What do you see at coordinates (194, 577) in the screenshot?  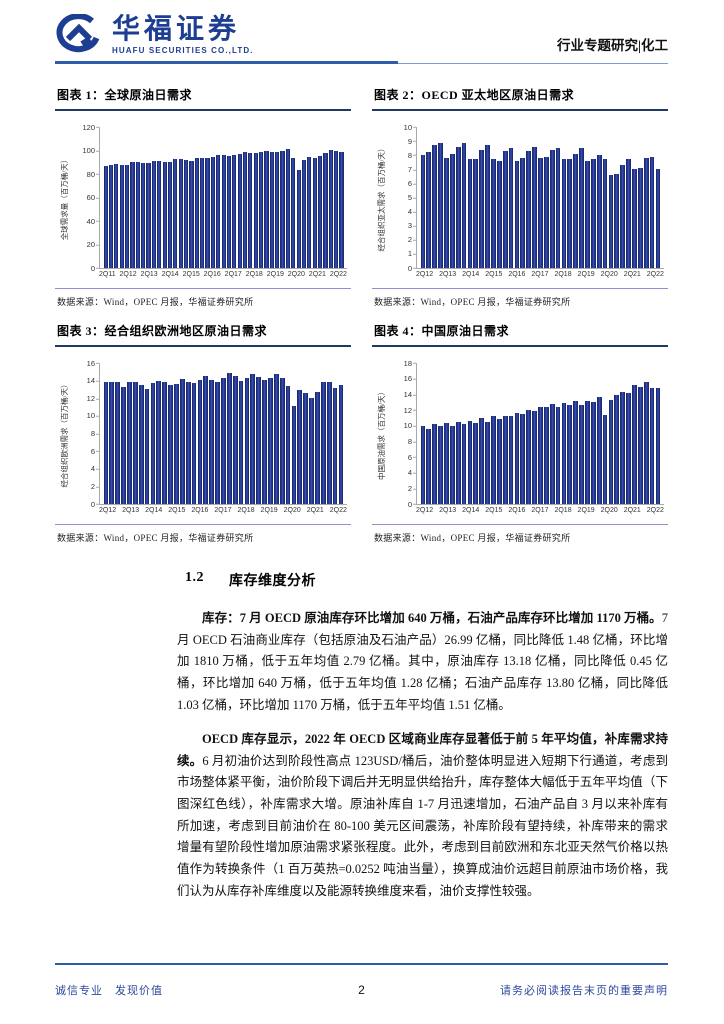 I see `section-number: 1.2` at bounding box center [194, 577].